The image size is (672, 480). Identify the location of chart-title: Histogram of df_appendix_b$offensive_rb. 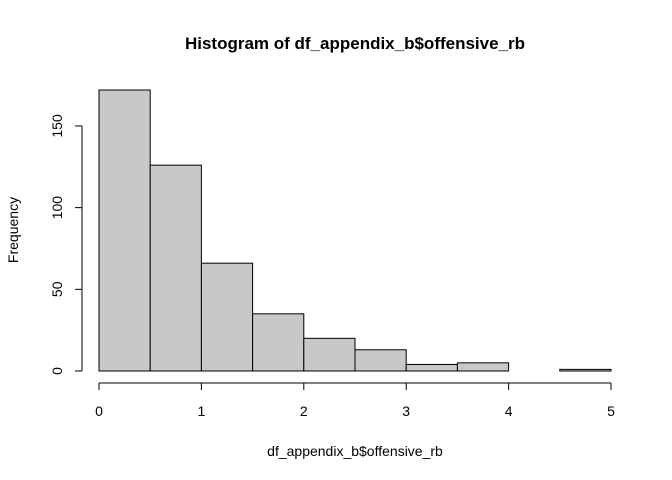
(355, 43).